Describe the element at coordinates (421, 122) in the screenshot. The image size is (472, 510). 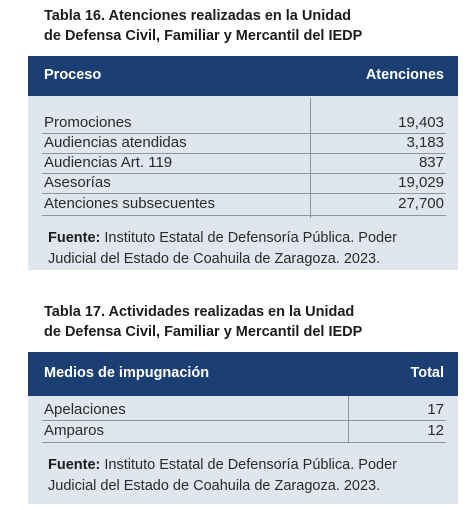
I see `row-value: 19,403` at that location.